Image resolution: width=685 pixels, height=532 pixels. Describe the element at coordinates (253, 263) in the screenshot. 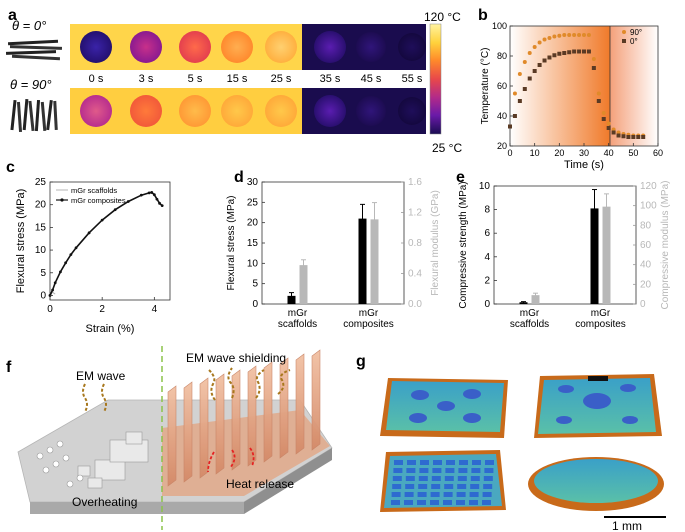

I see `d-ytick-label: 10` at that location.